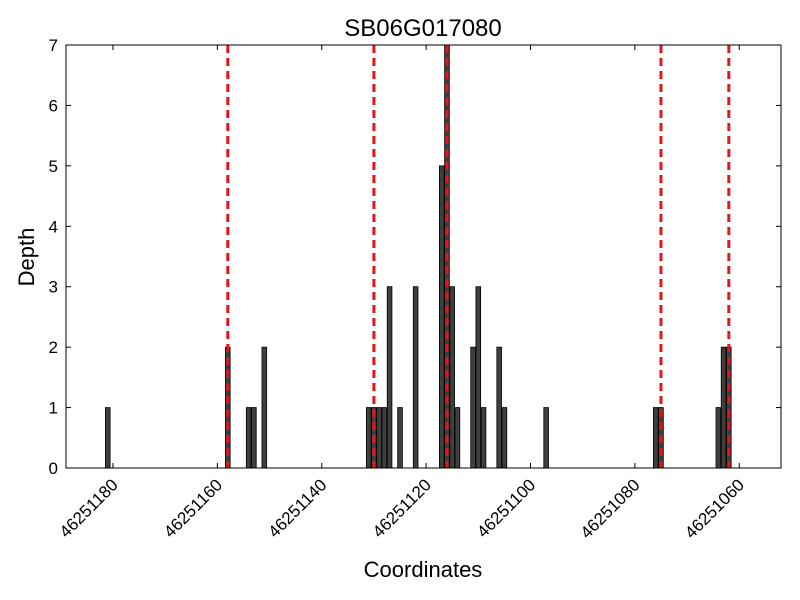  I want to click on y-tick-label: 6, so click(53, 105).